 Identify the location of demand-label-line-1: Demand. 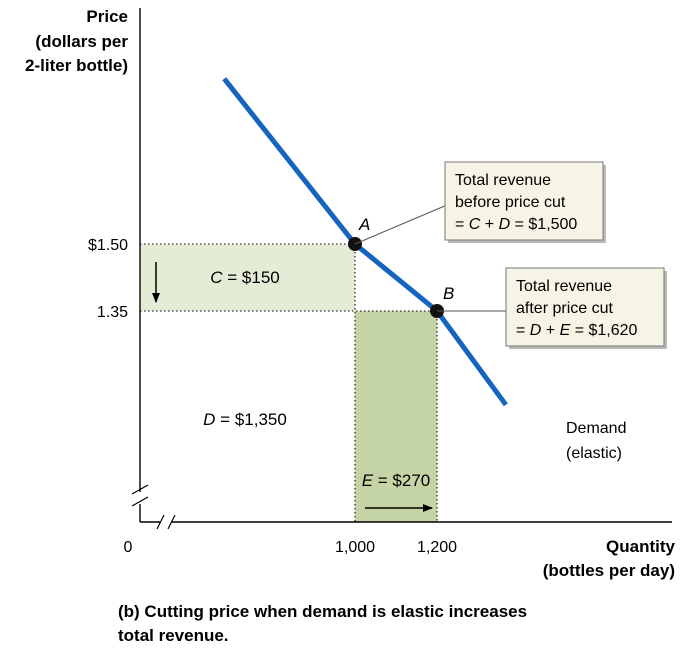
(596, 428).